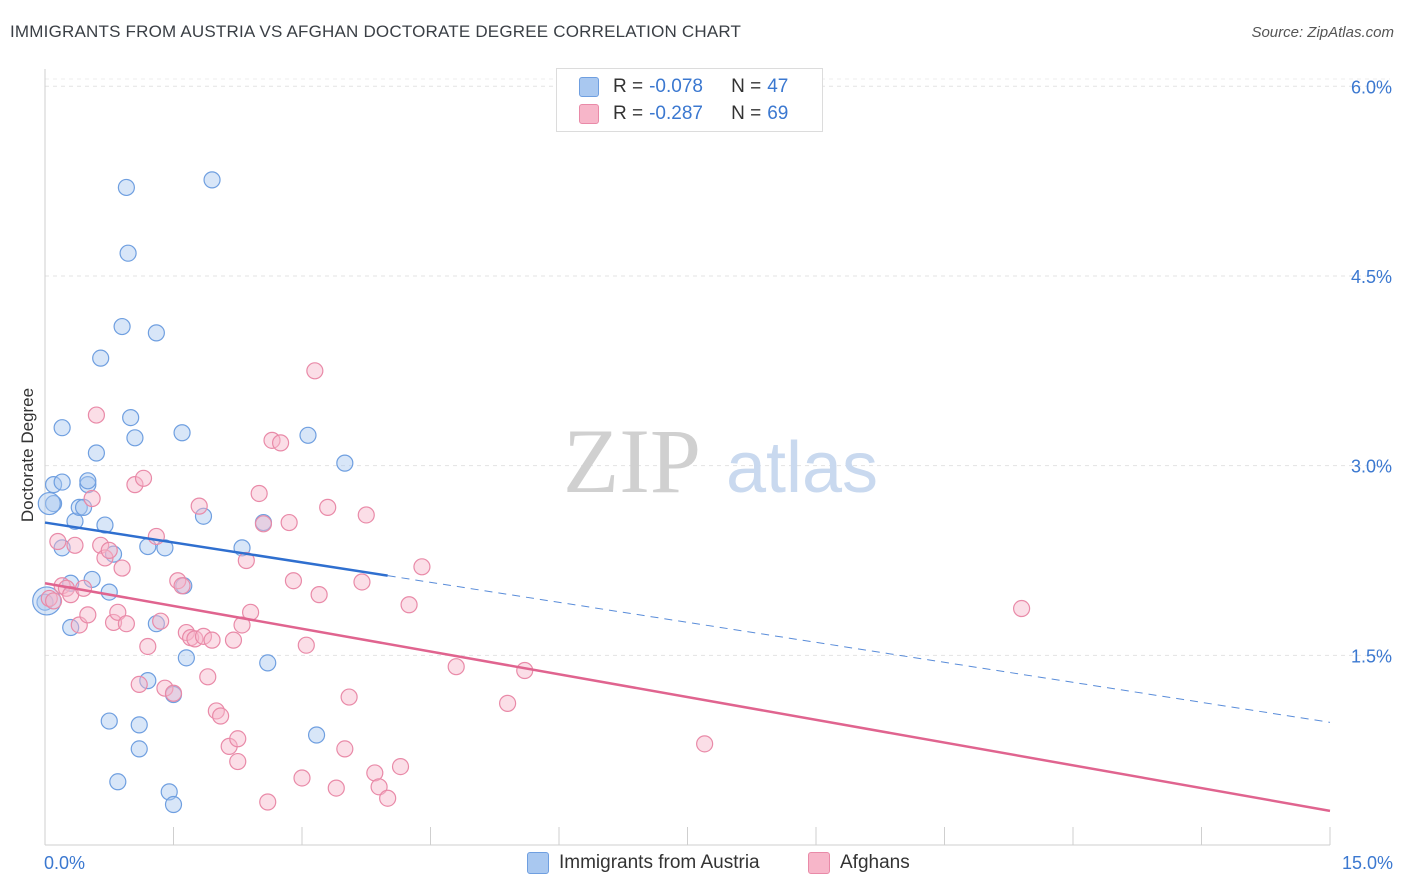 Image resolution: width=1406 pixels, height=892 pixels. What do you see at coordinates (683, 114) in the screenshot?
I see `legend-row-afghan: R = -0.287 N = 69` at bounding box center [683, 114].